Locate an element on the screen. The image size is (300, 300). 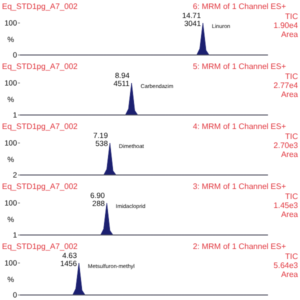
text: 2.70e3 is located at coordinates (286, 145).